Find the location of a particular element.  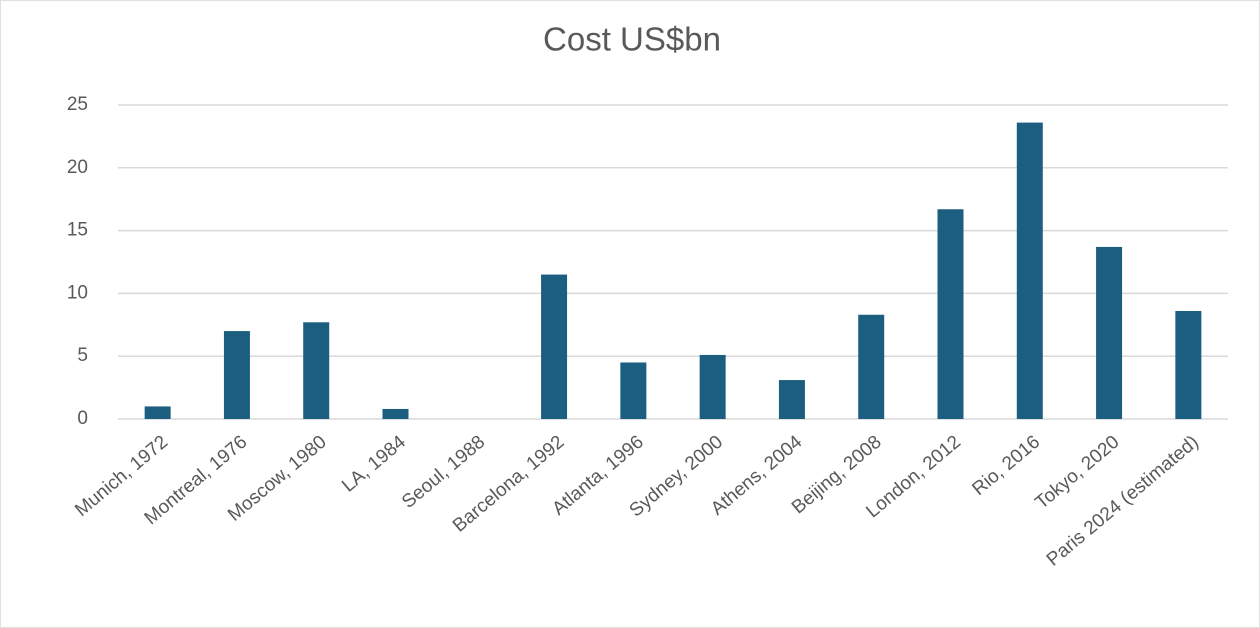

chart-title: Cost US$bn is located at coordinates (632, 39).